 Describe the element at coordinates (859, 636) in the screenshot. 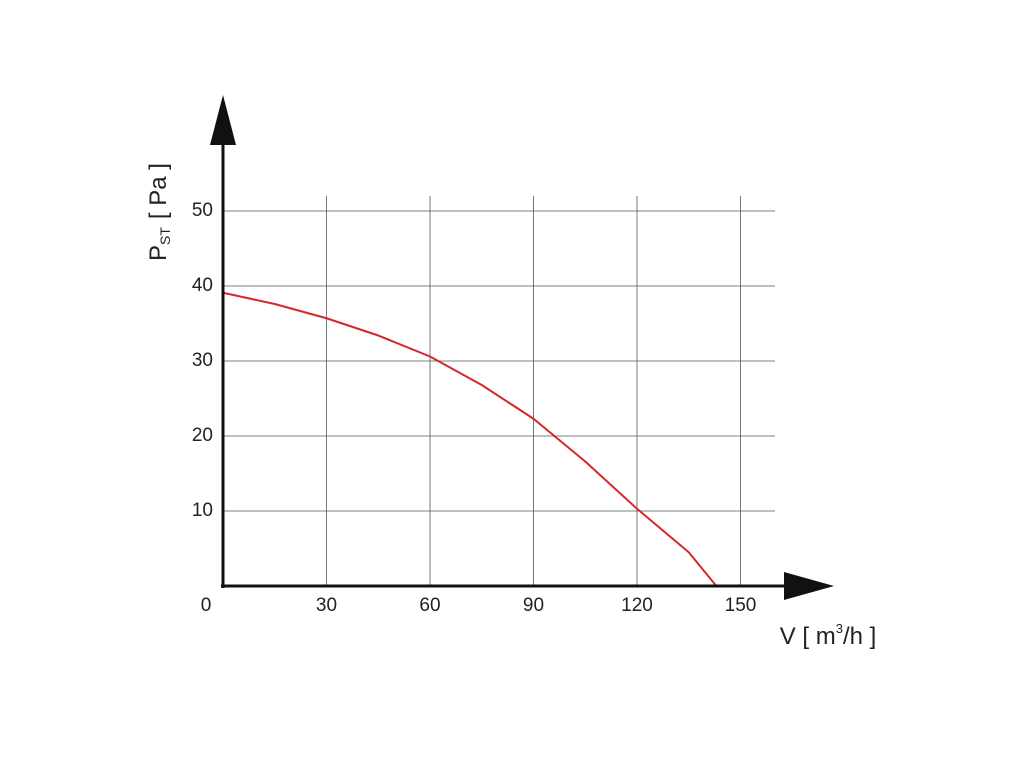

I see `x-label-unit: /h ]` at that location.